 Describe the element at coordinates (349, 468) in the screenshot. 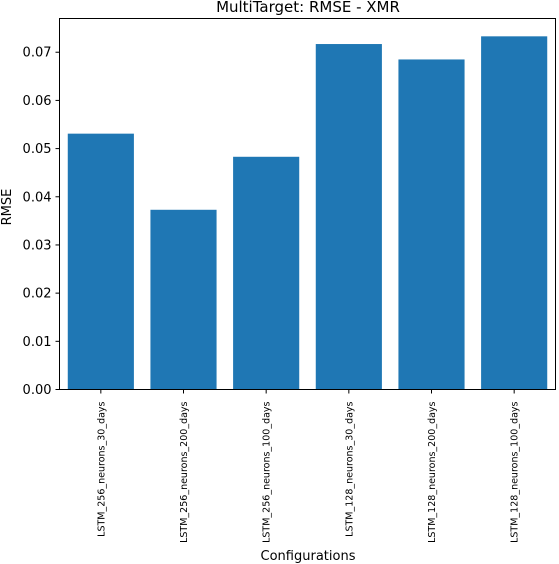

I see `x-tick-label: LSTM_128_neurons_30_days` at that location.